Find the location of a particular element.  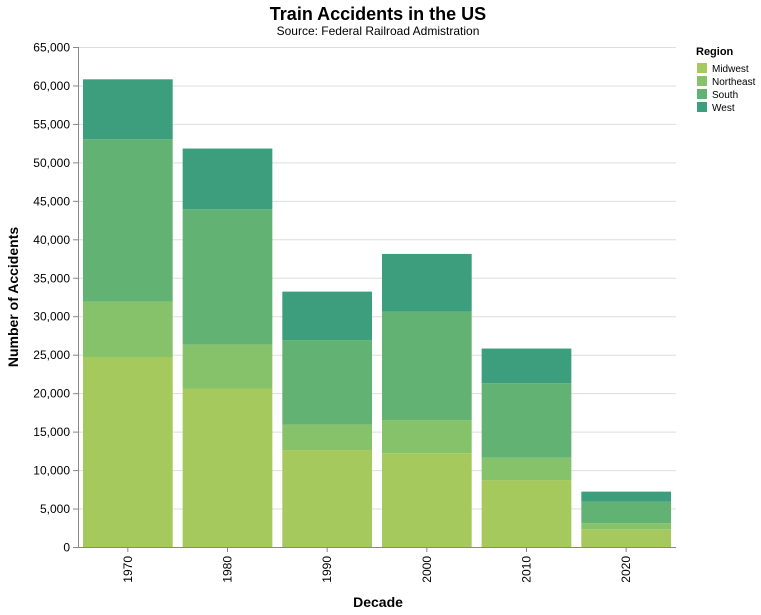

bar-south-1990 is located at coordinates (327, 382).